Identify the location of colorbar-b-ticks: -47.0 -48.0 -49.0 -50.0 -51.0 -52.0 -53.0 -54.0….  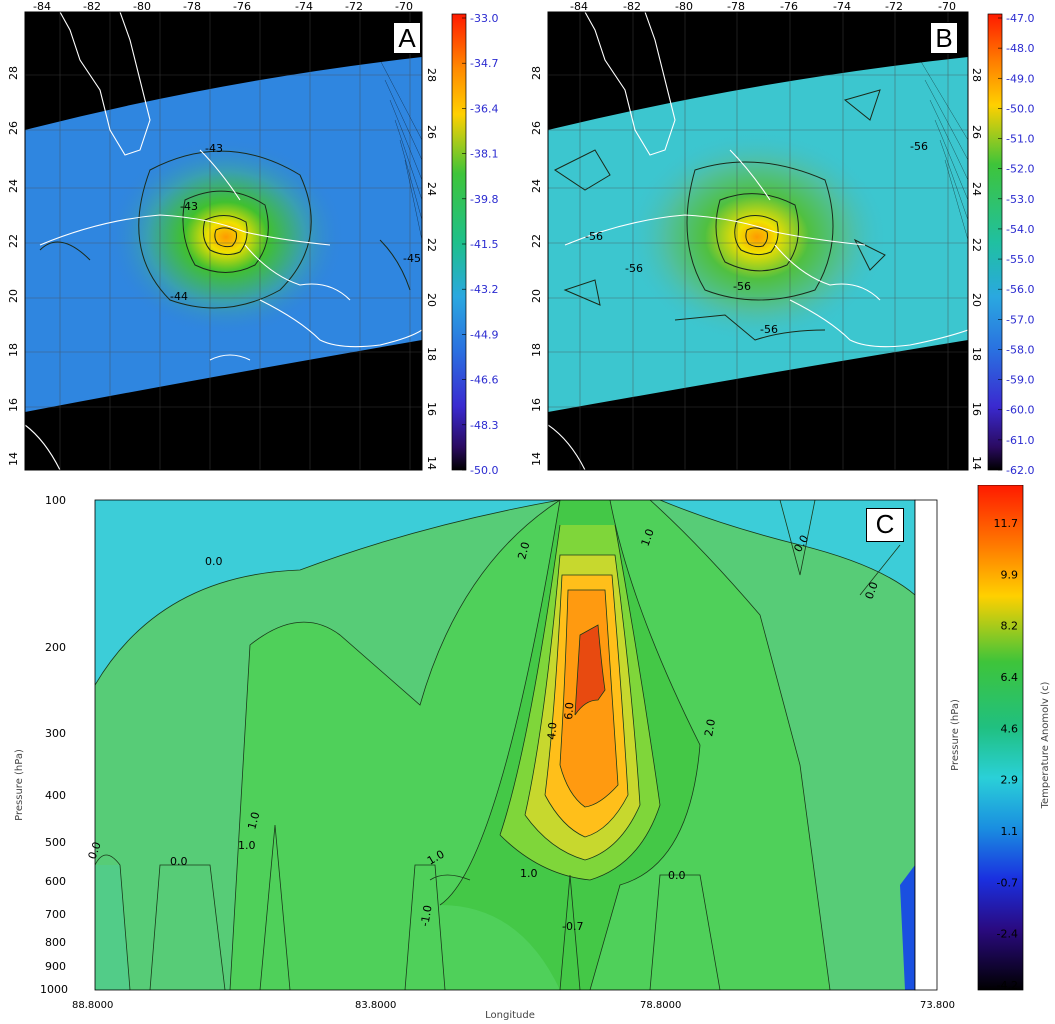
(1016, 244).